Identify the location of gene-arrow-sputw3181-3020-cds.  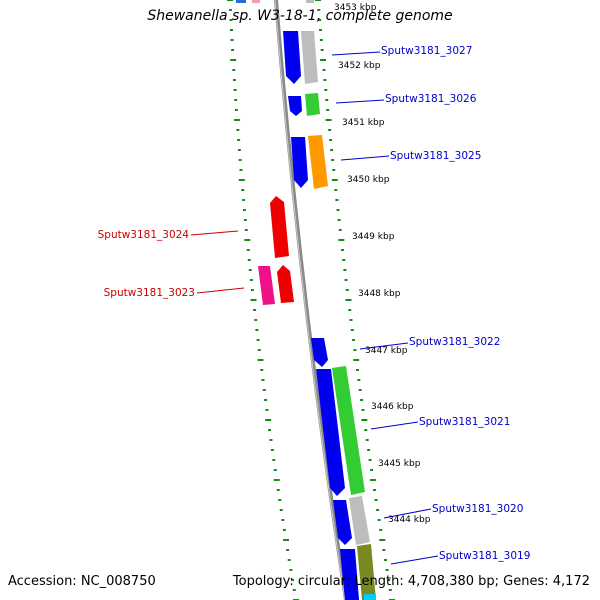
(342, 522).